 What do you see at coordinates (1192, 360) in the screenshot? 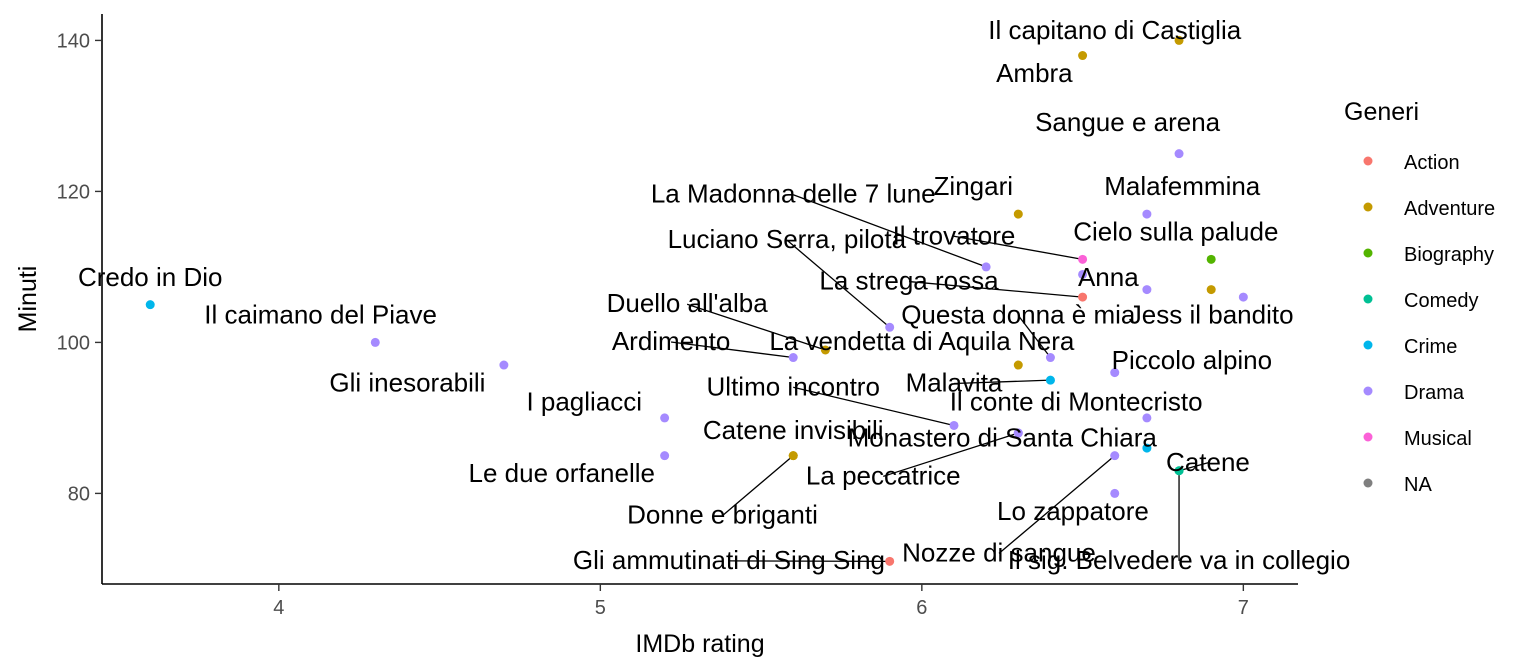
I see `point-label: Piccolo alpino` at bounding box center [1192, 360].